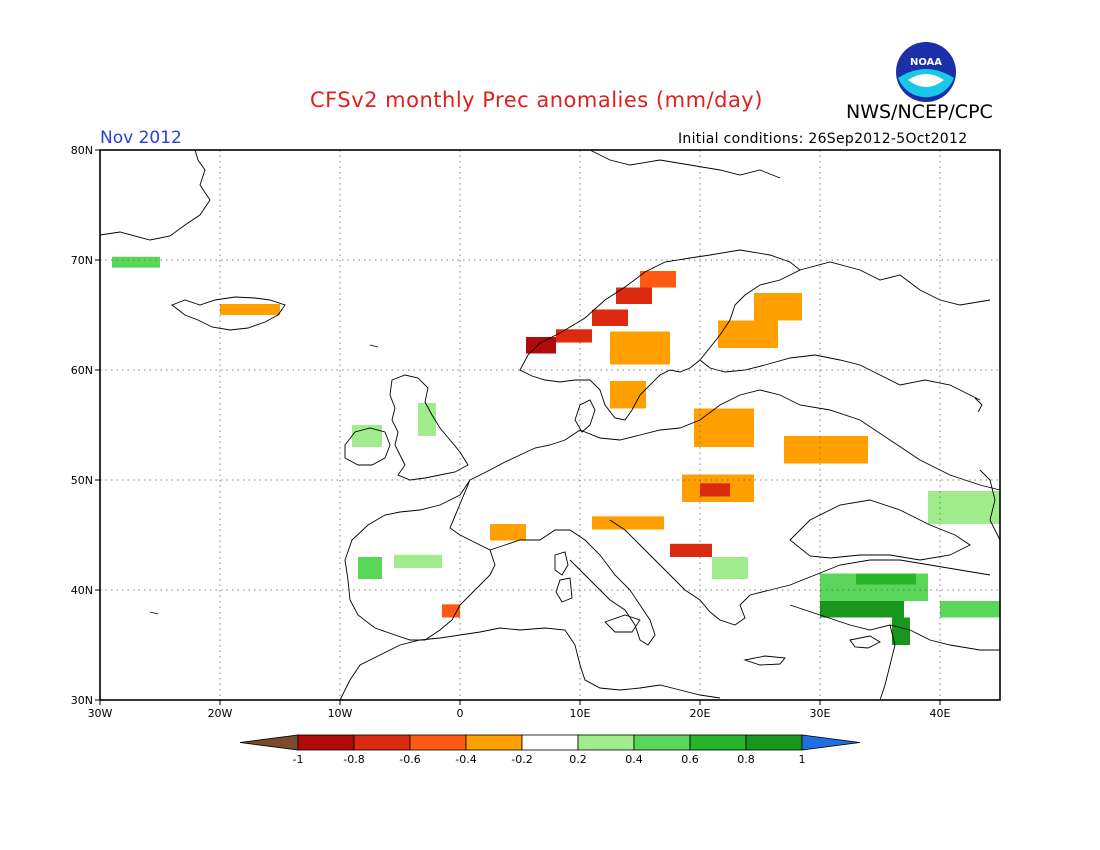 This screenshot has width=1100, height=850. I want to click on colorbar: -1 -0.8 -0.6 -0.4 -0.2 0.2 0.4 0.6 0.8 1, so click(550, 750).